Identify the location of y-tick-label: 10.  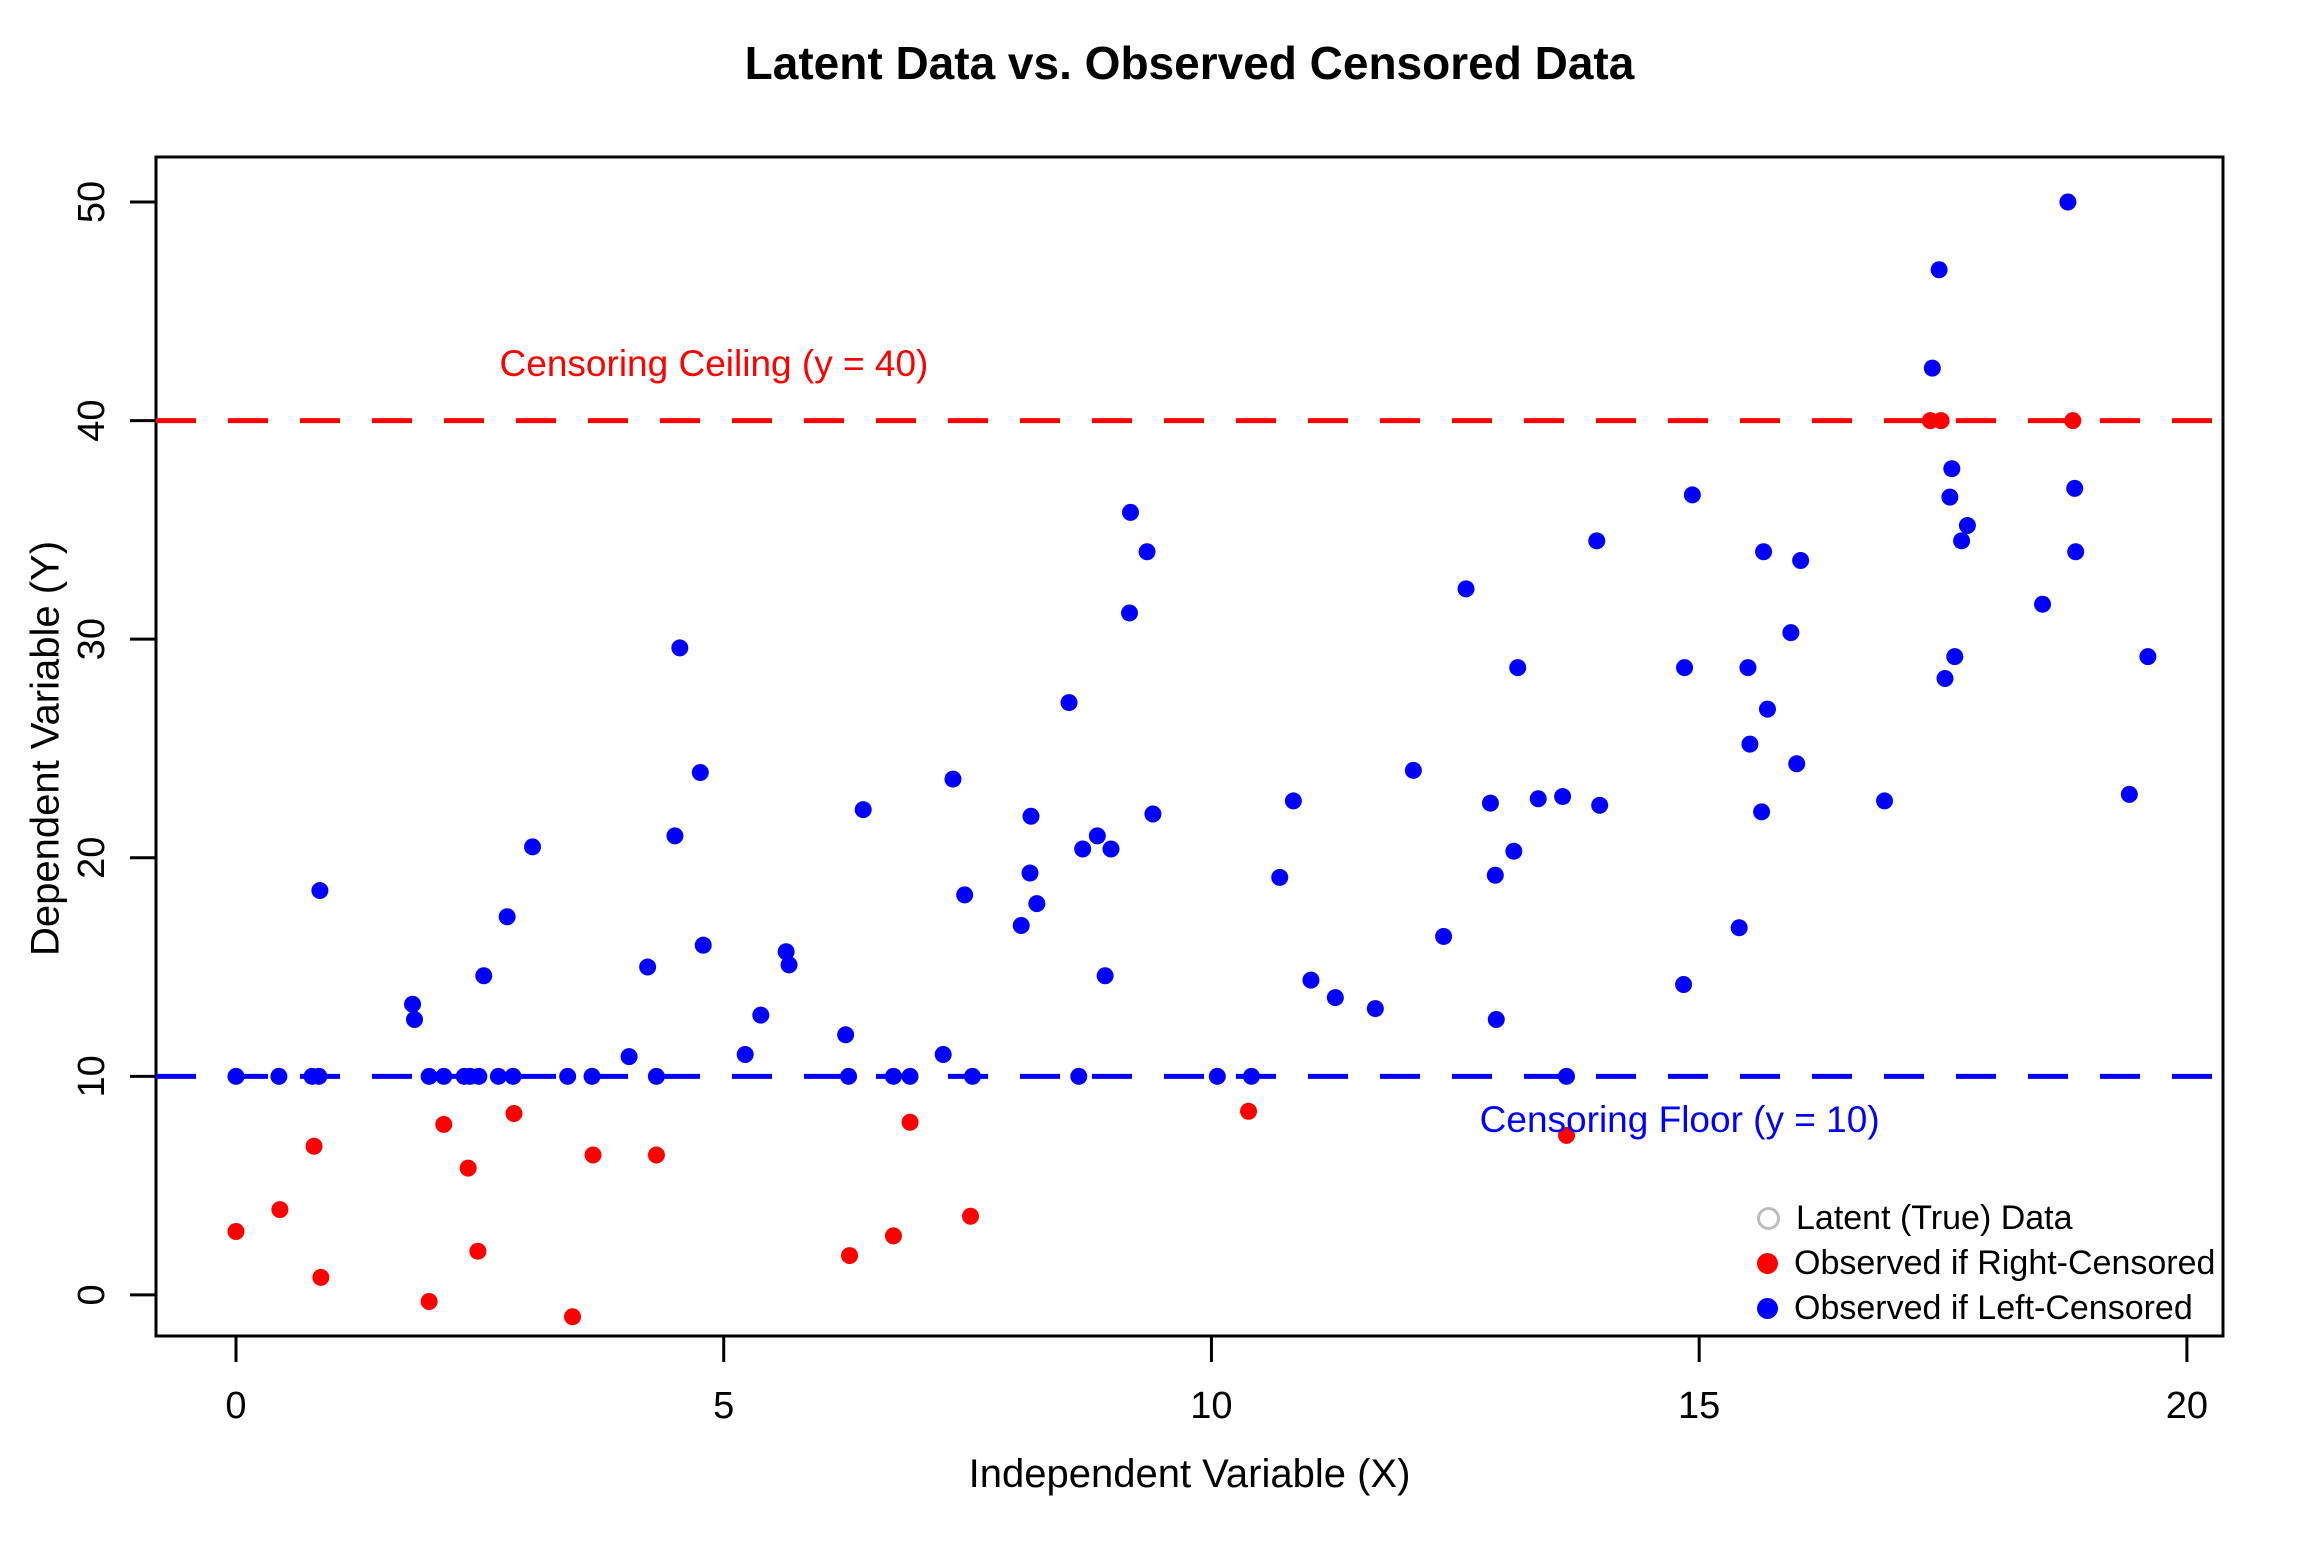
(92, 1076).